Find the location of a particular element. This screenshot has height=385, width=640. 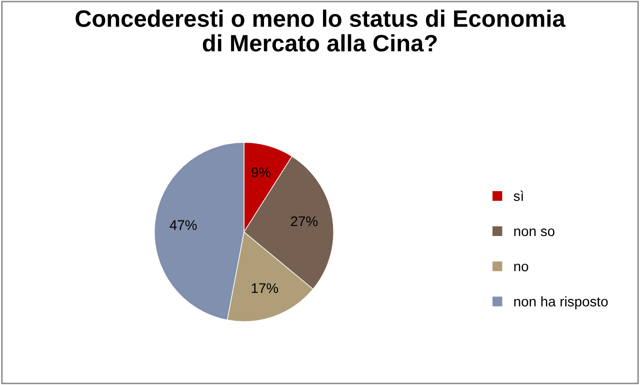

data-label: 9% is located at coordinates (261, 172).